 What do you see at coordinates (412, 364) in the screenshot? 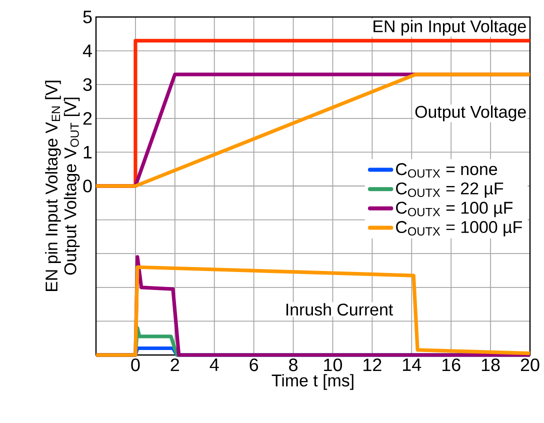
I see `x-tick-label: 14` at bounding box center [412, 364].